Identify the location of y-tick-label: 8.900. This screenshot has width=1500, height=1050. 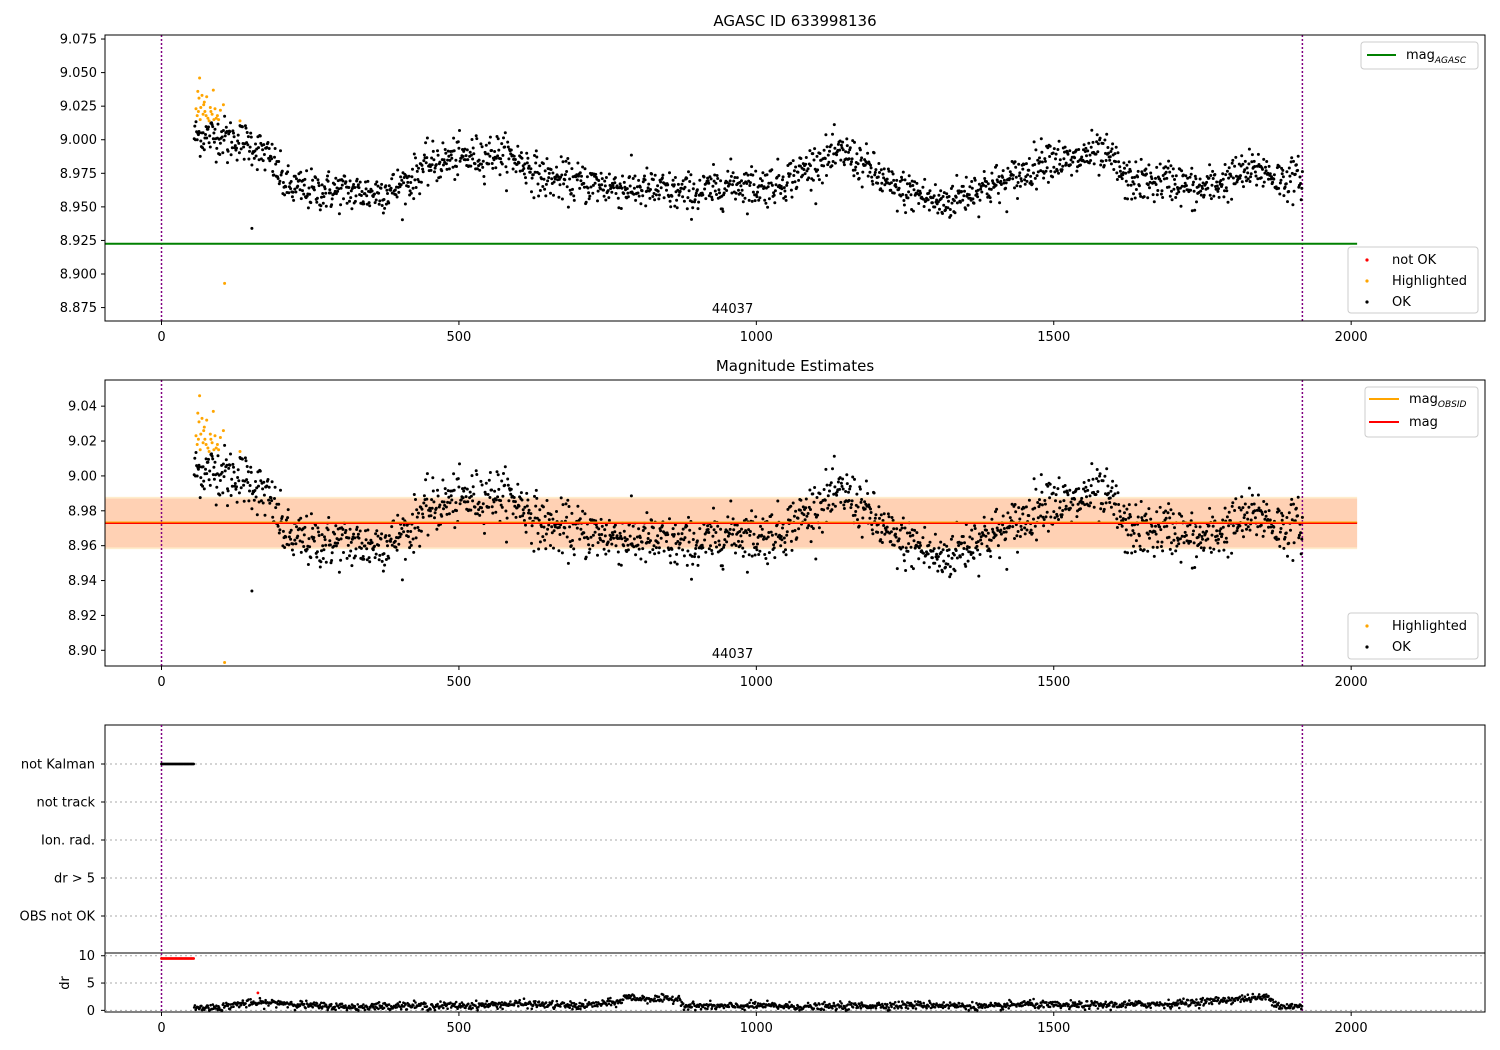
(78, 275).